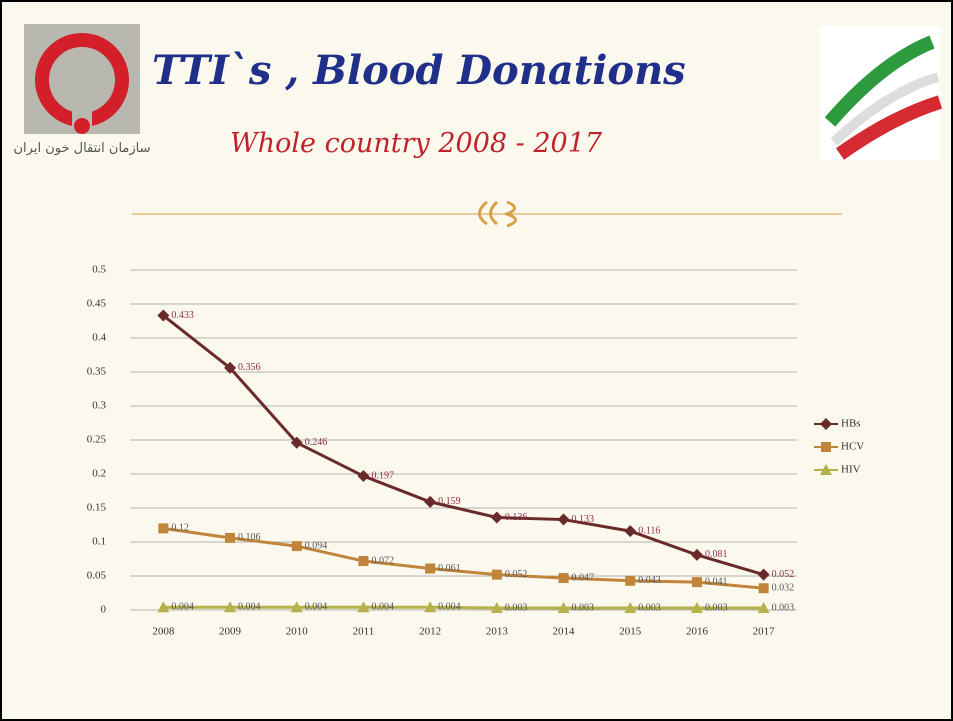 The width and height of the screenshot is (953, 721). Describe the element at coordinates (97, 372) in the screenshot. I see `y-tick-label: 0.35` at that location.